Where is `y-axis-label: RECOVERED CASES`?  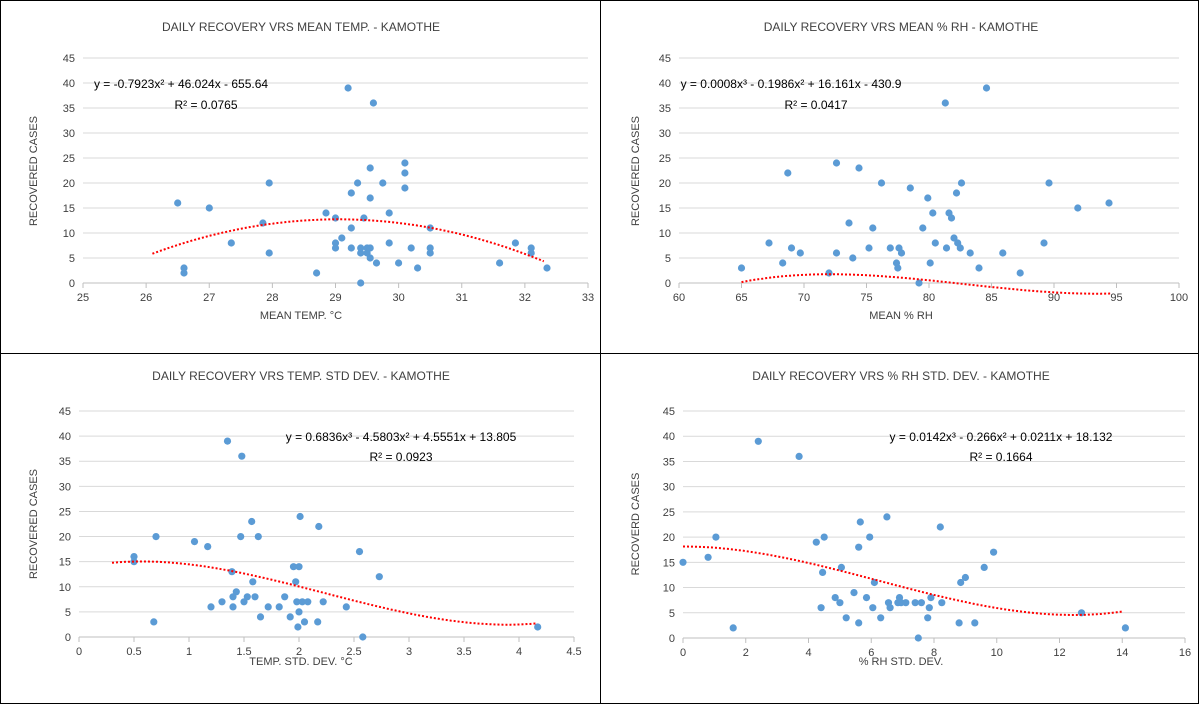
y-axis-label: RECOVERED CASES is located at coordinates (34, 171).